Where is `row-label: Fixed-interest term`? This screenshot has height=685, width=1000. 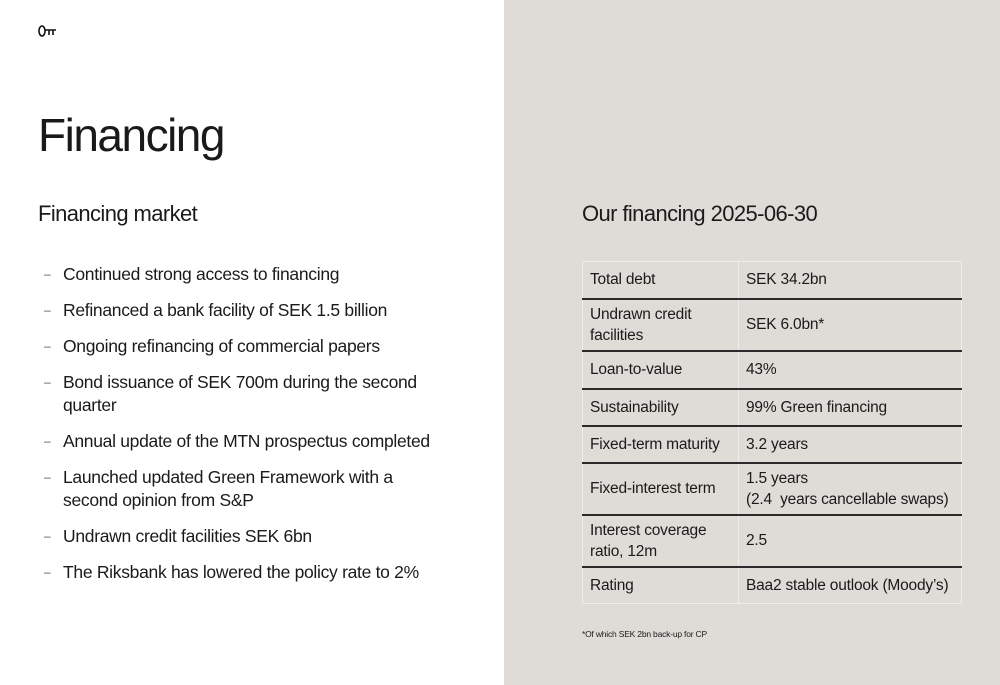 row-label: Fixed-interest term is located at coordinates (660, 489).